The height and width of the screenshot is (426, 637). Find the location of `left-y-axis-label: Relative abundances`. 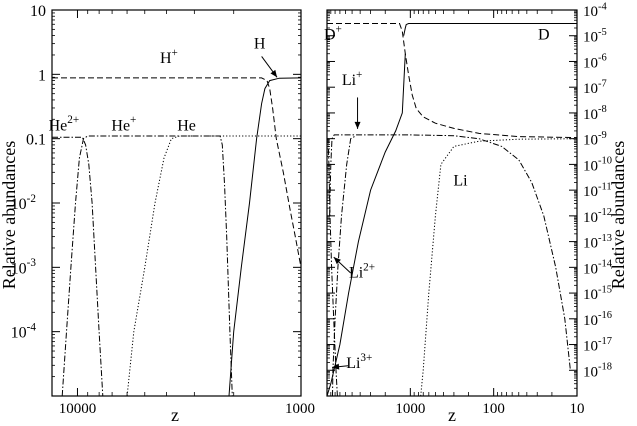

left-y-axis-label: Relative abundances is located at coordinates (9, 215).